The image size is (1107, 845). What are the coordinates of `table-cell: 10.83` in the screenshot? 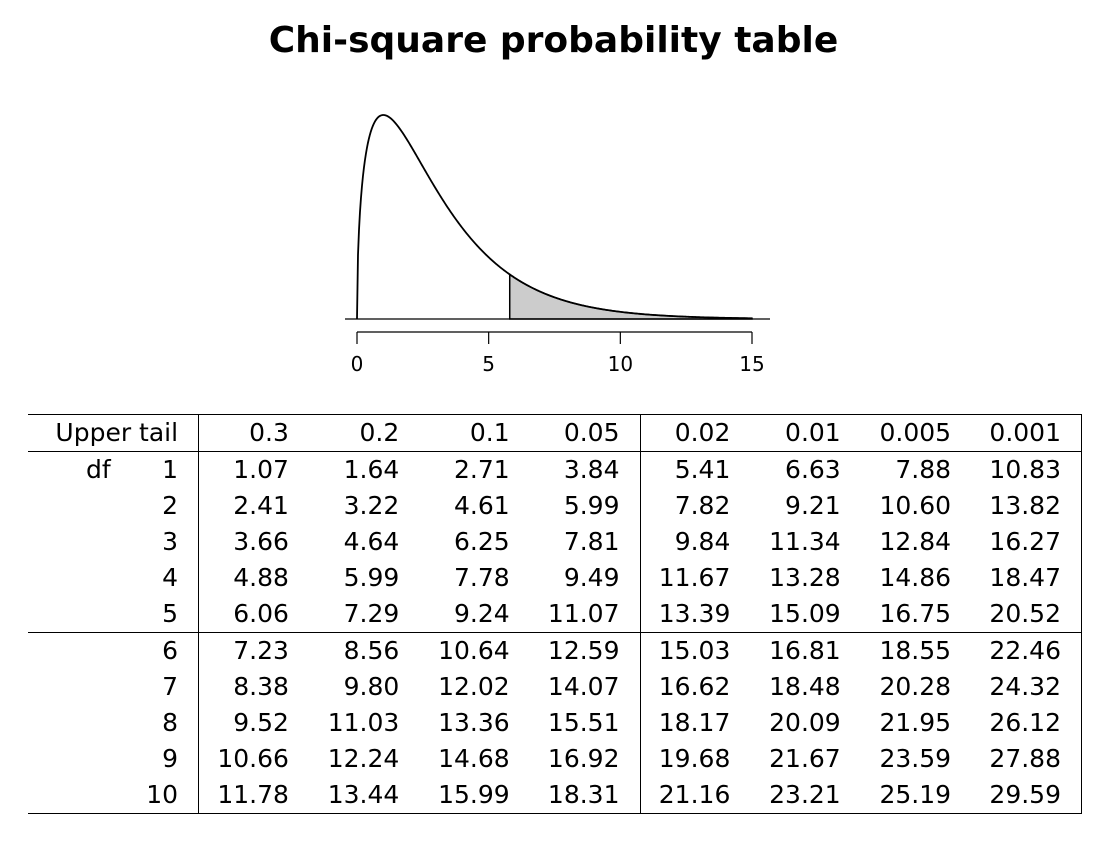 It's located at (1027, 469).